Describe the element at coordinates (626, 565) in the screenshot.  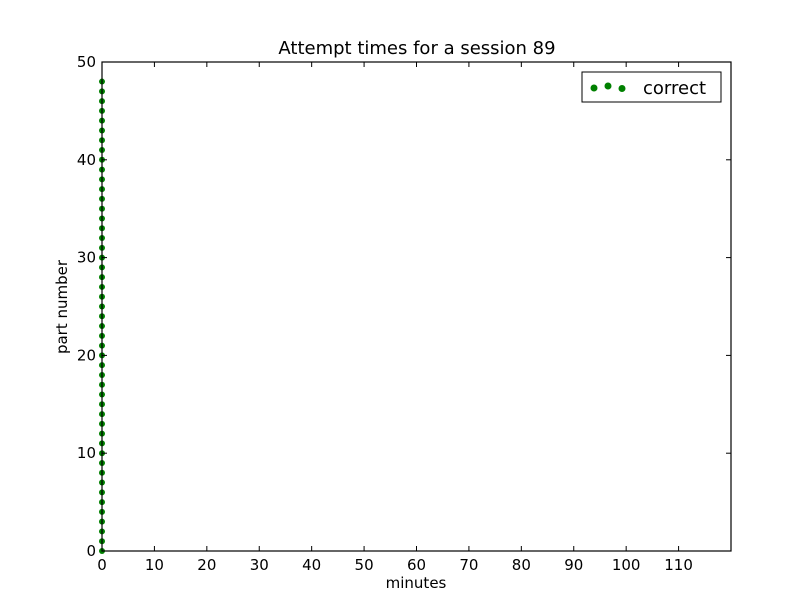
I see `x-tick-label: 100` at that location.